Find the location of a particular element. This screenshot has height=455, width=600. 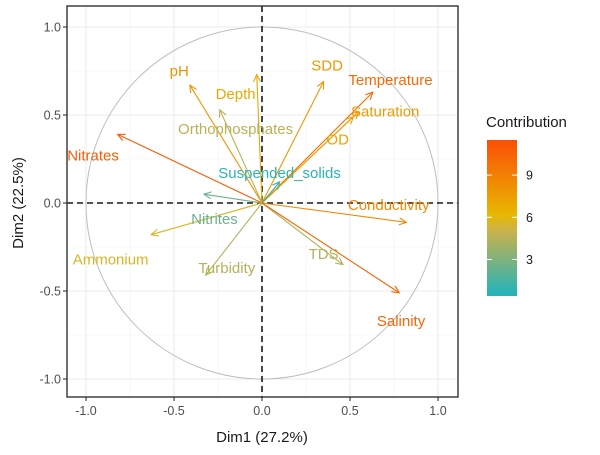

x-tick-label: -1.0 is located at coordinates (86, 411).